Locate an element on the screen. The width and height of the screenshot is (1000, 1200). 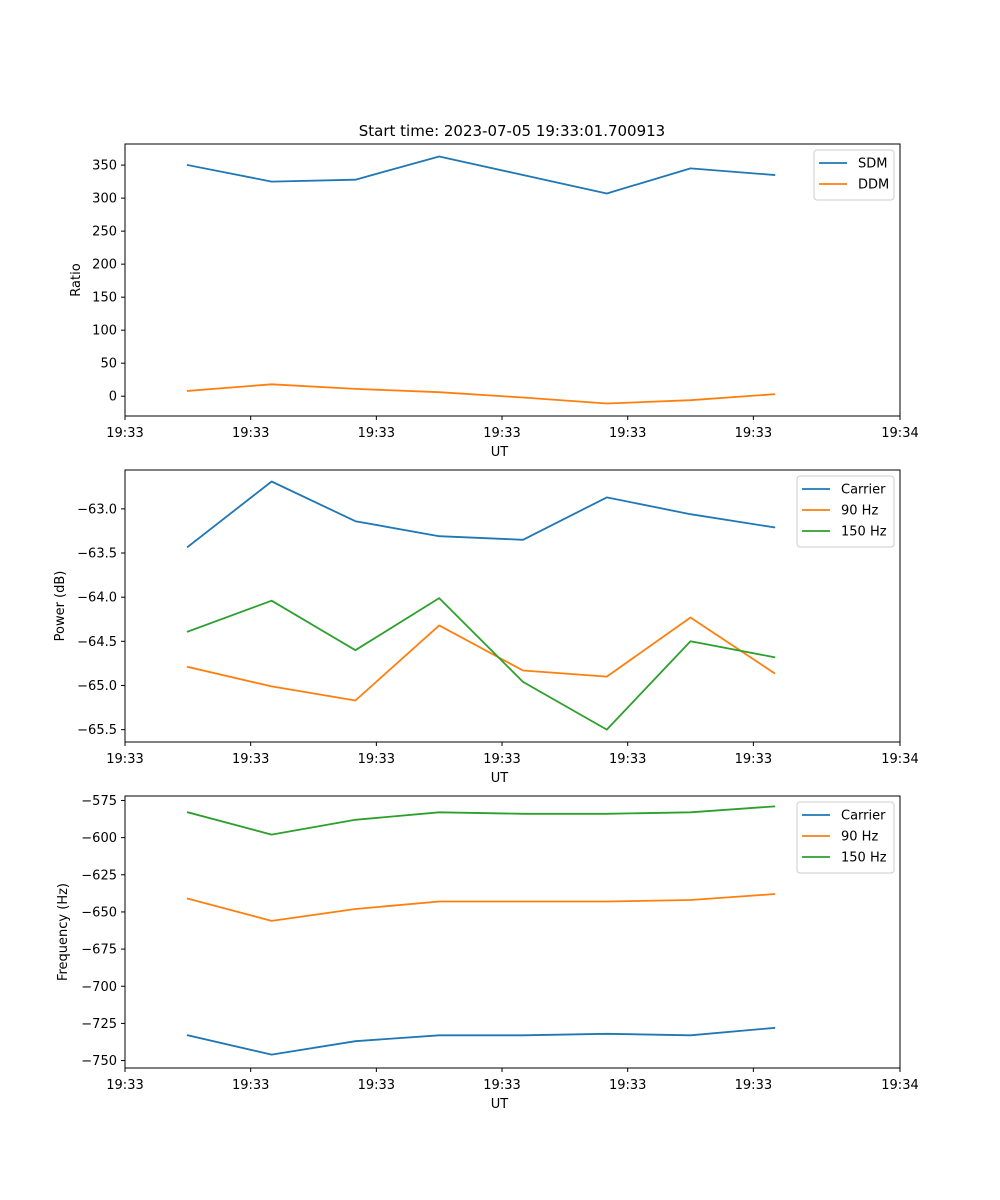
y-axis-label: Frequency (Hz) is located at coordinates (63, 932).